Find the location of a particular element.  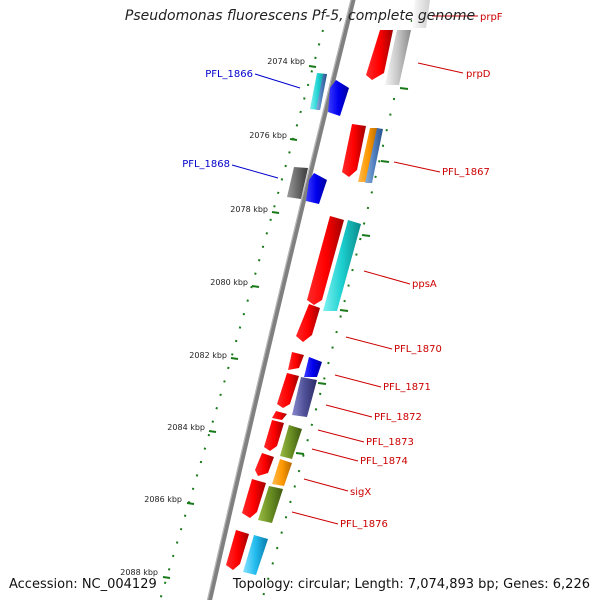

gene-feature-gray is located at coordinates (297, 183).